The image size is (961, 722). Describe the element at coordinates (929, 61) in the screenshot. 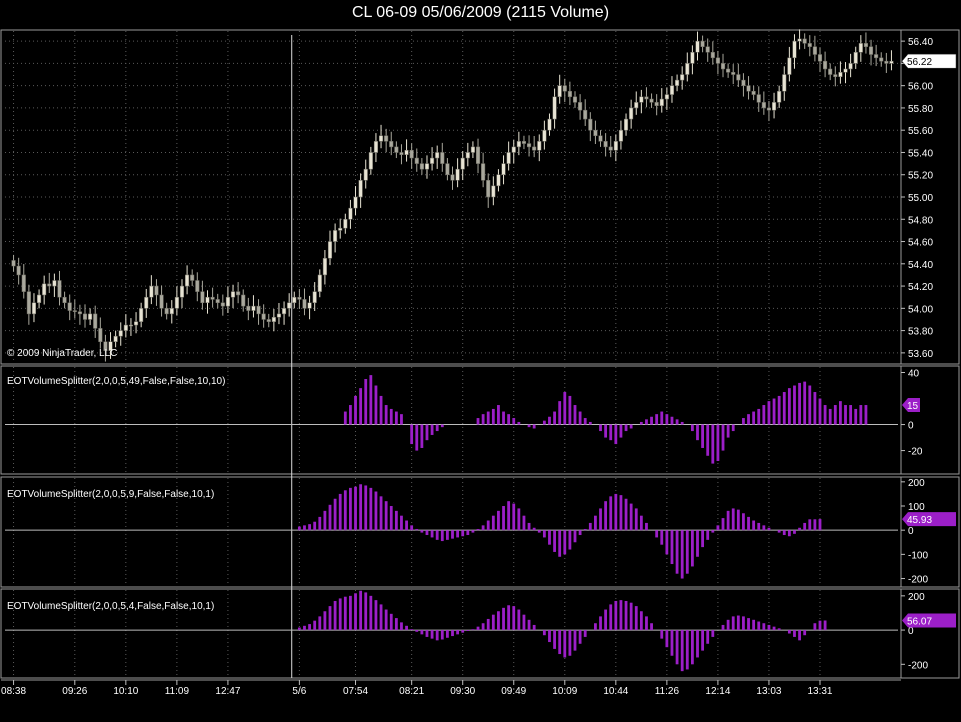

I see `last-price-marker` at that location.